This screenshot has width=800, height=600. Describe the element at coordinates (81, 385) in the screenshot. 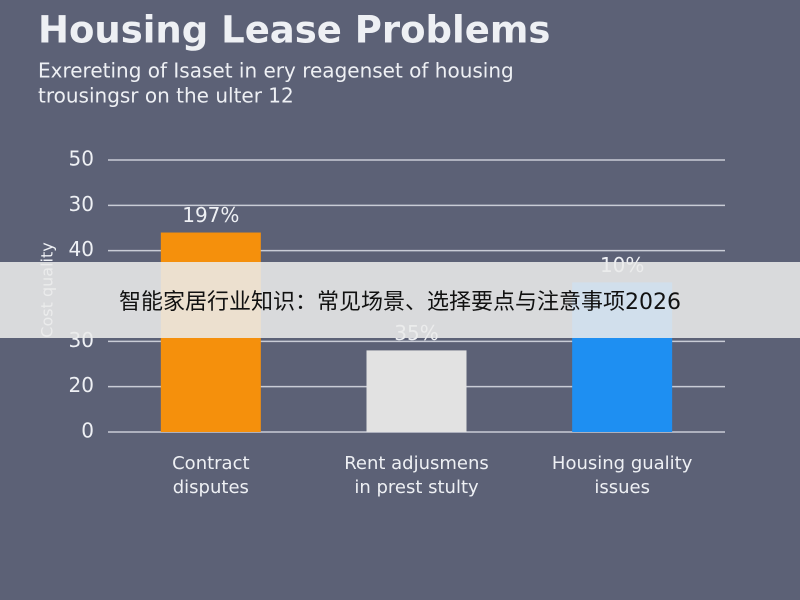

I see `y-tick-label: 20` at that location.